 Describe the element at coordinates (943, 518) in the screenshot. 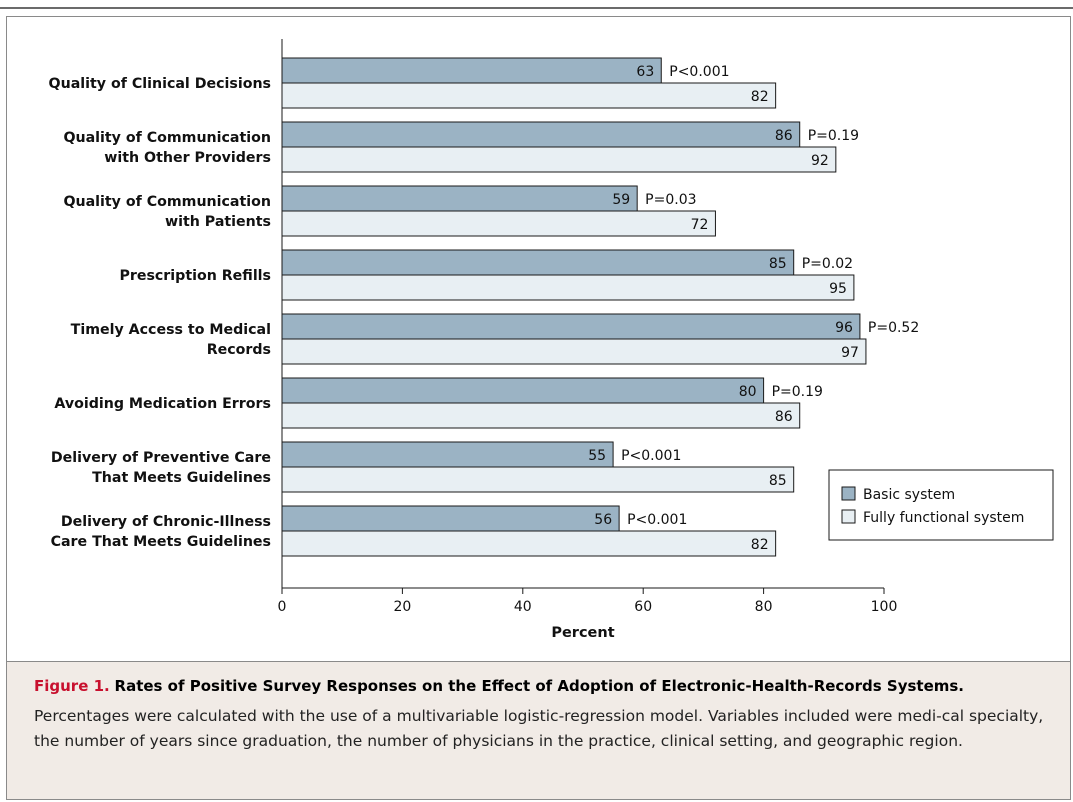

I see `legend-entry-label: Fully functional system` at that location.